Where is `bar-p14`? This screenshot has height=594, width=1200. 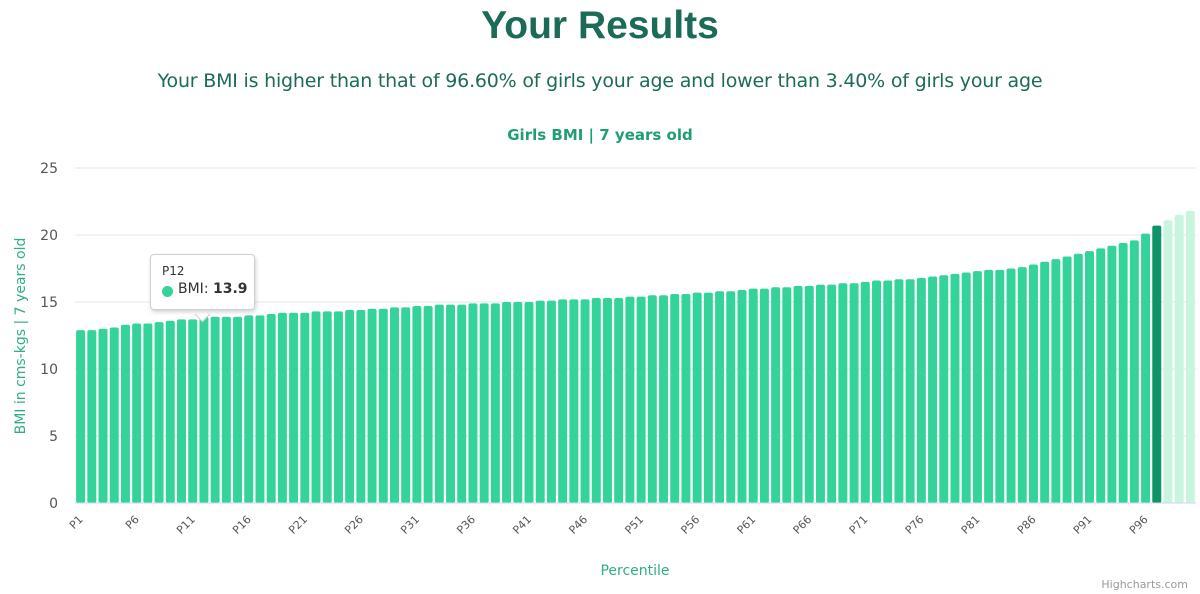
bar-p14 is located at coordinates (226, 409).